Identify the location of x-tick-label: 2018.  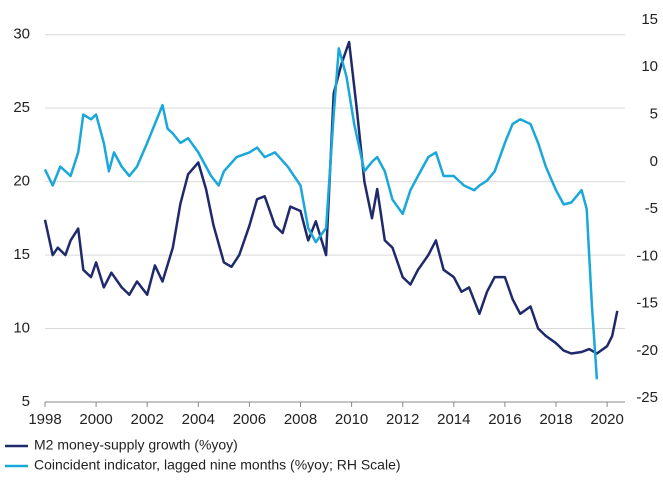
(555, 419).